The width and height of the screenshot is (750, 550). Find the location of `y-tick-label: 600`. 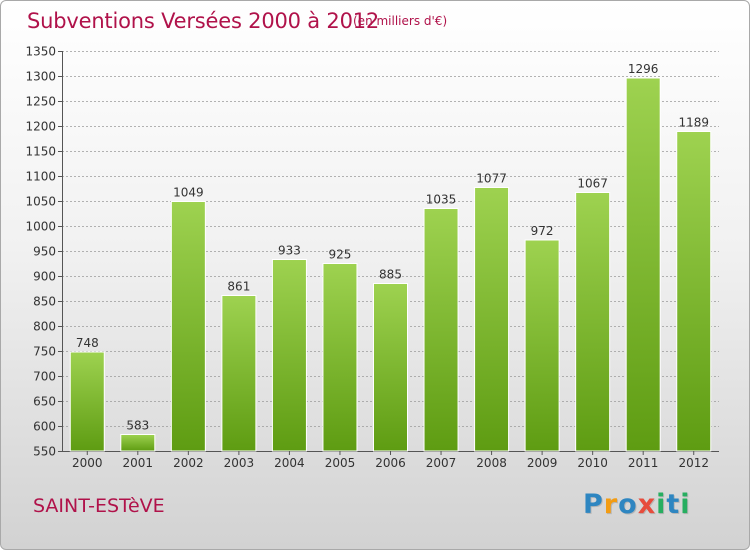

y-tick-label: 600 is located at coordinates (44, 427).